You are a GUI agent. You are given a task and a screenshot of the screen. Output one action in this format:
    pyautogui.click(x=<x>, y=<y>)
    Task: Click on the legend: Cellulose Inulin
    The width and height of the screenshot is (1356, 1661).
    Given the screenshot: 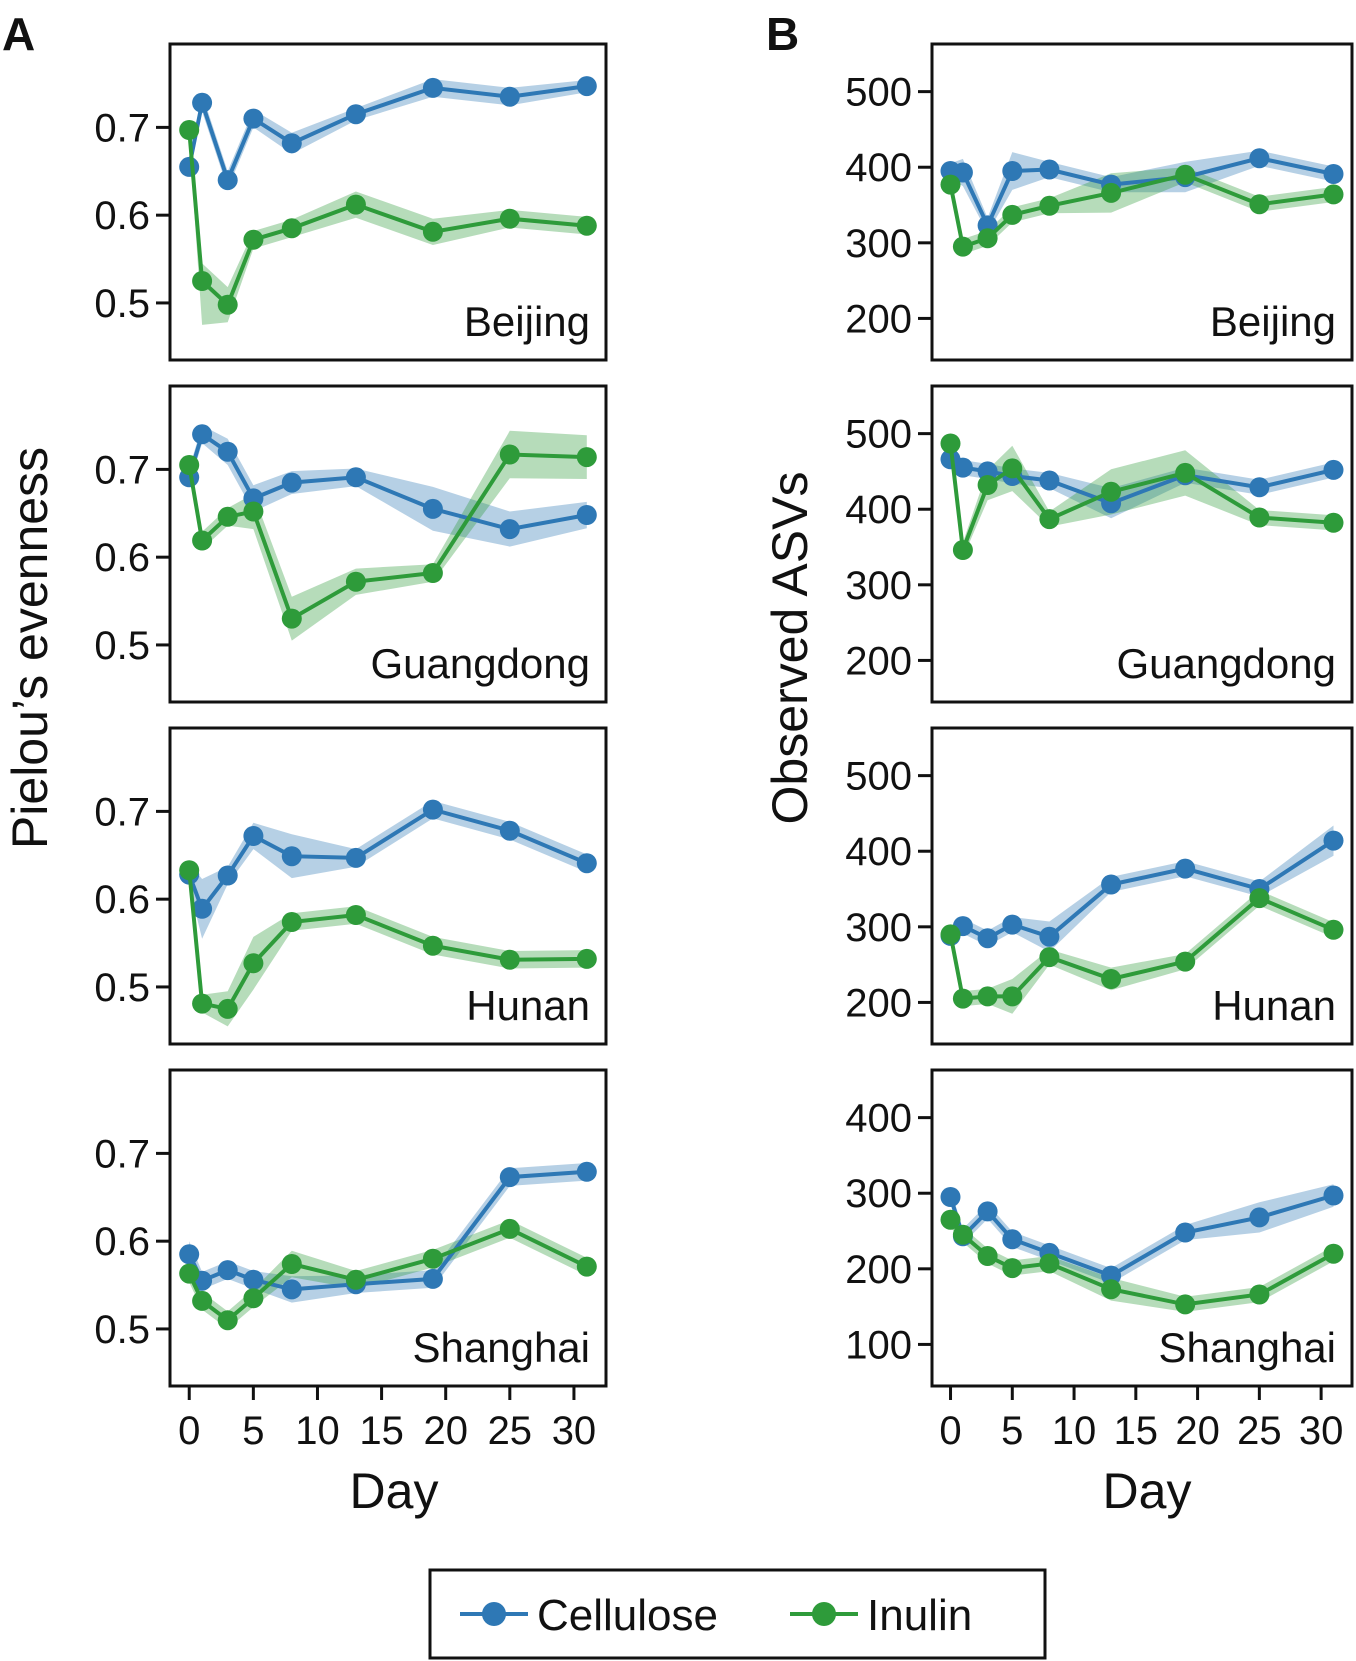 What is the action you would take?
    pyautogui.click(x=737, y=1614)
    